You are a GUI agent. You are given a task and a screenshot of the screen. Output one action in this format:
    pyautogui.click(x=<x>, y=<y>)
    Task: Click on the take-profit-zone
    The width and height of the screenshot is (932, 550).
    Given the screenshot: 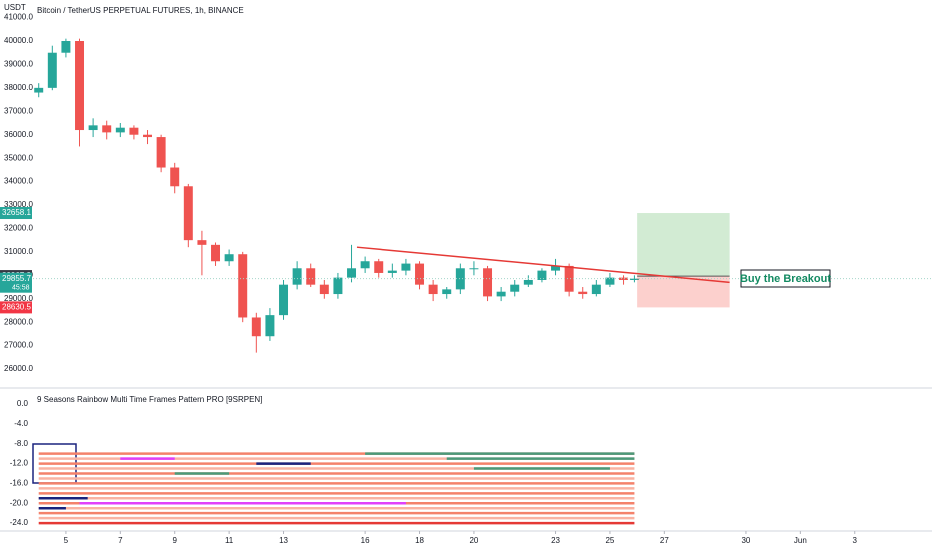 What is the action you would take?
    pyautogui.click(x=683, y=245)
    